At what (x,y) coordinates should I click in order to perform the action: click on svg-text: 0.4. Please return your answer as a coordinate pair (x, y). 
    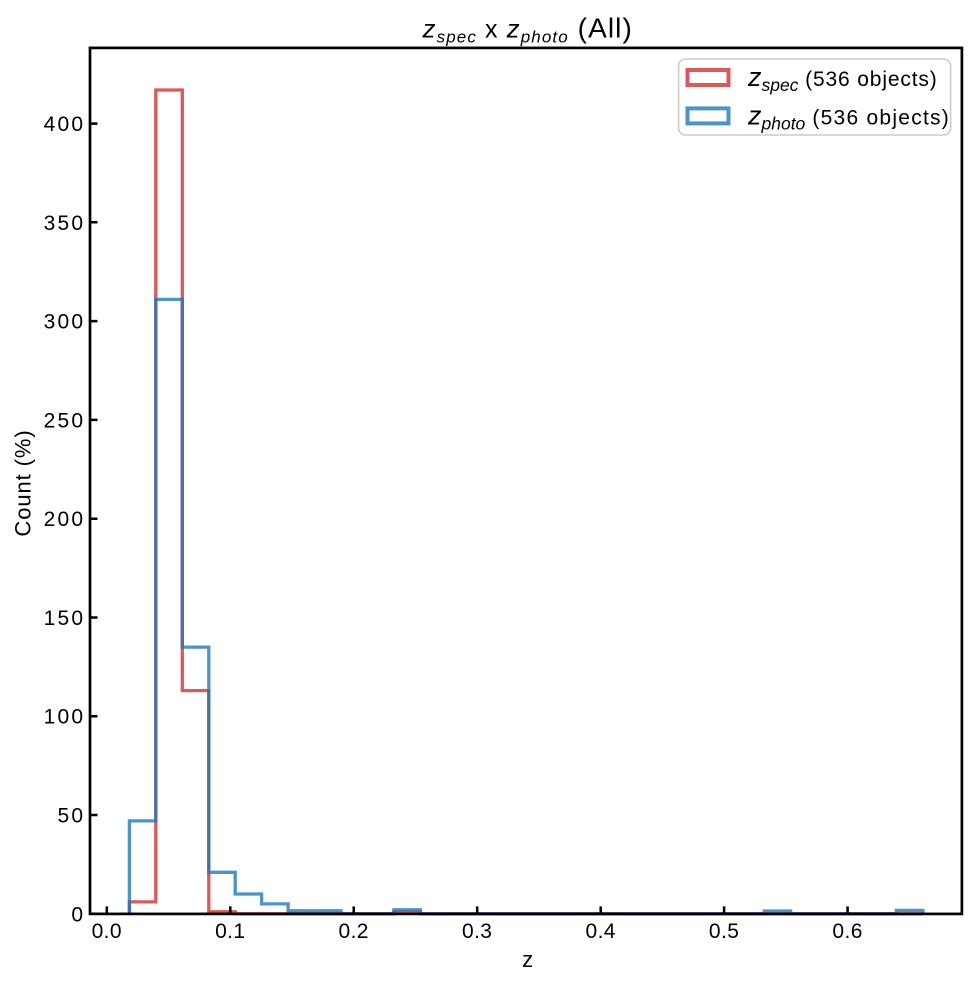
    Looking at the image, I should click on (600, 931).